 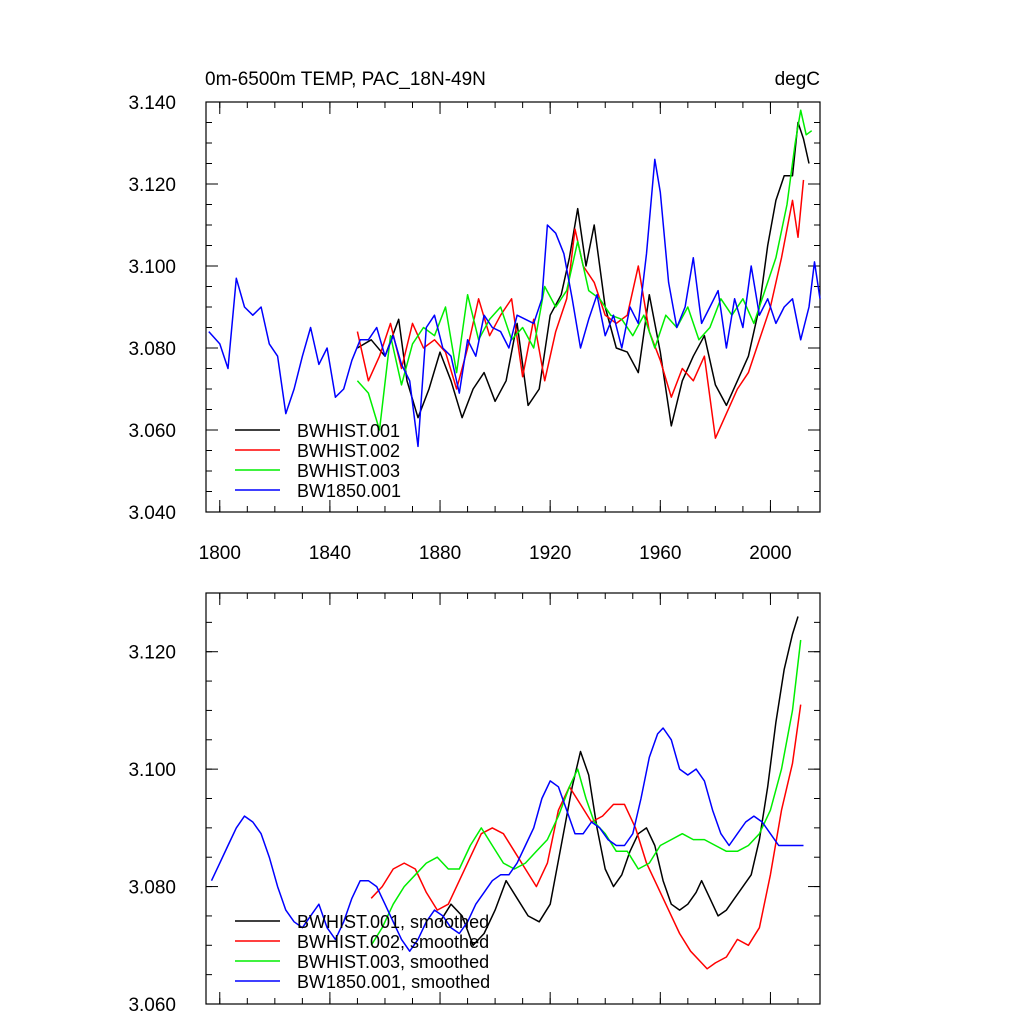 What do you see at coordinates (550, 553) in the screenshot?
I see `x-tick-label: 1920` at bounding box center [550, 553].